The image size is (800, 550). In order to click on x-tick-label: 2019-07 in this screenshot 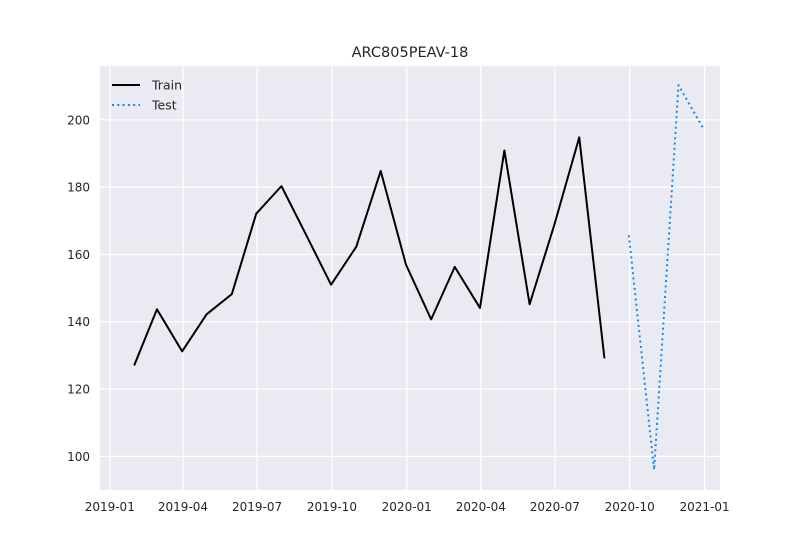, I will do `click(257, 507)`.